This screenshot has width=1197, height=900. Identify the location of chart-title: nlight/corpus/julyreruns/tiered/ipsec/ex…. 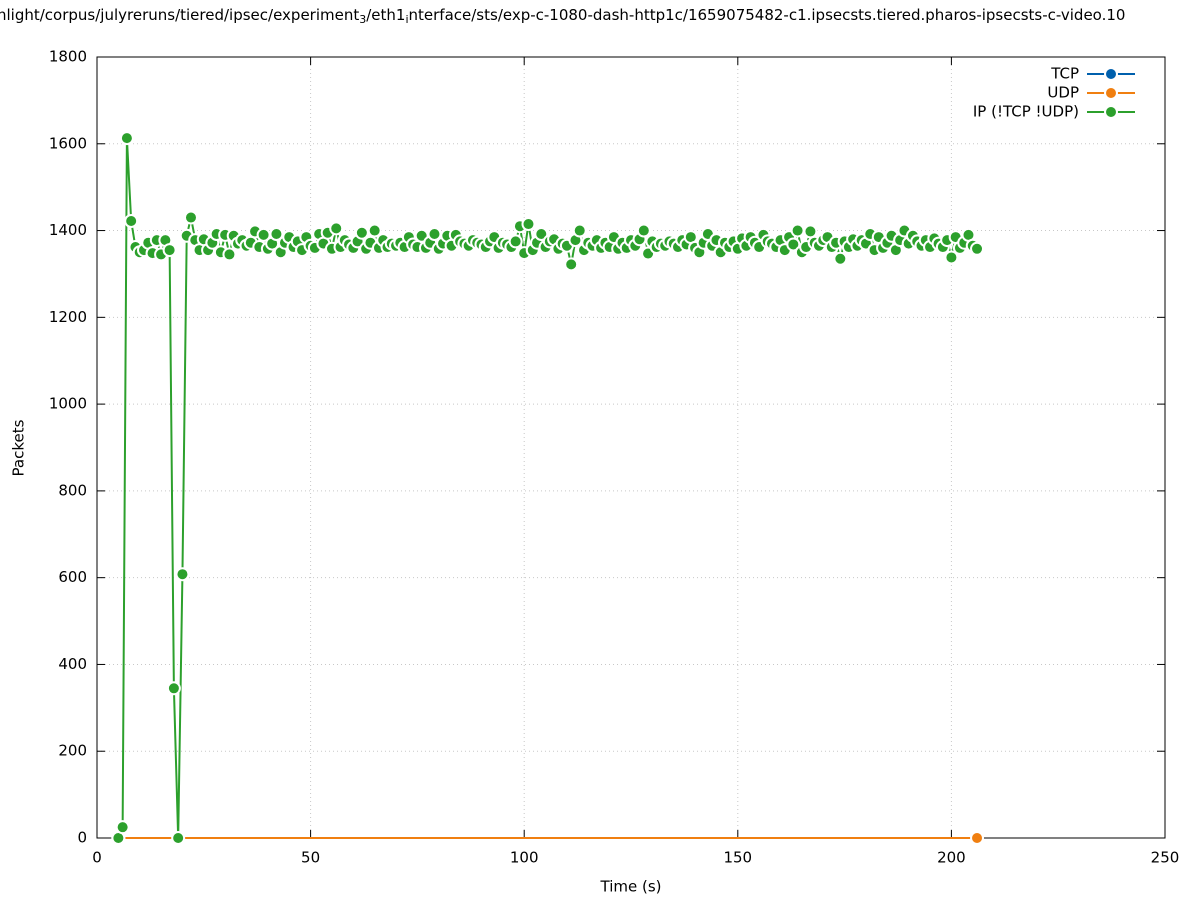
(562, 16).